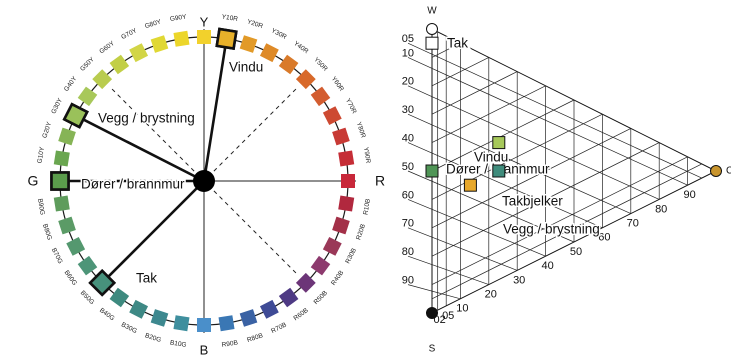  What do you see at coordinates (408, 195) in the screenshot?
I see `blackness-label-60: 60` at bounding box center [408, 195].